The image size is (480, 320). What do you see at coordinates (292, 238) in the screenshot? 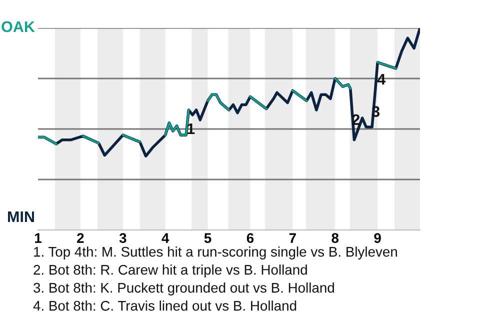
I see `x-tick-label: 7` at bounding box center [292, 238].